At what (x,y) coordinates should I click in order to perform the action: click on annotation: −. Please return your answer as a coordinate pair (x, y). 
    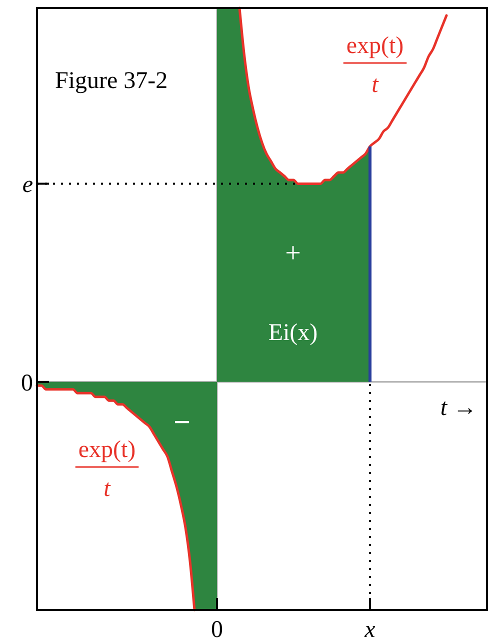
    Looking at the image, I should click on (182, 422).